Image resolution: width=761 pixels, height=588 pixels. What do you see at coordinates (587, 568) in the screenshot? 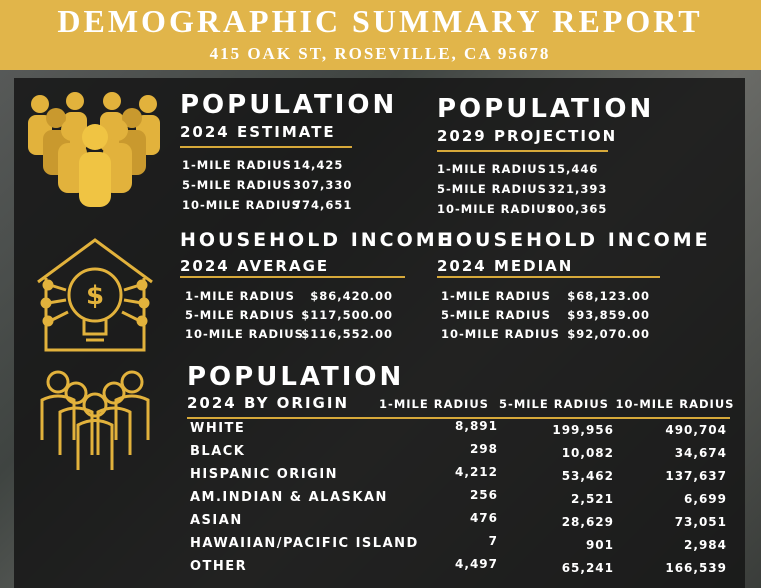
I see `origin-value: 65,241` at bounding box center [587, 568].